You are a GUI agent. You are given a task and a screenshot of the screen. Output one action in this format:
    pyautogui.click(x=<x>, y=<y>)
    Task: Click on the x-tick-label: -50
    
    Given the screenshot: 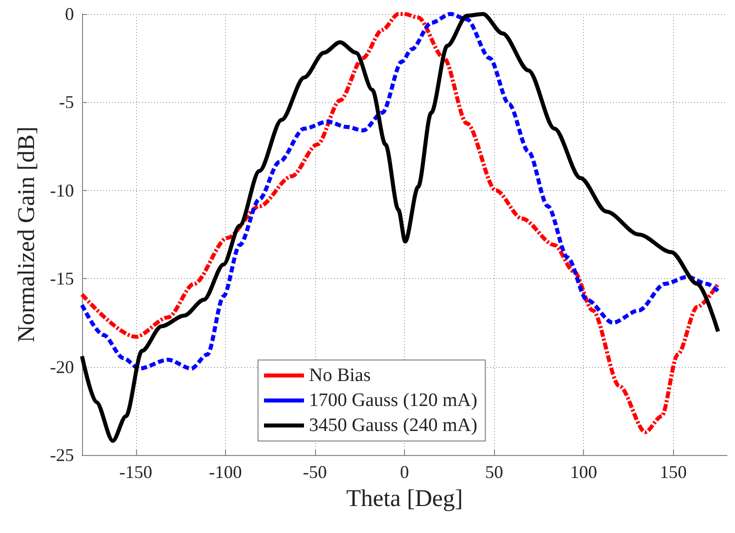 What is the action you would take?
    pyautogui.click(x=314, y=472)
    